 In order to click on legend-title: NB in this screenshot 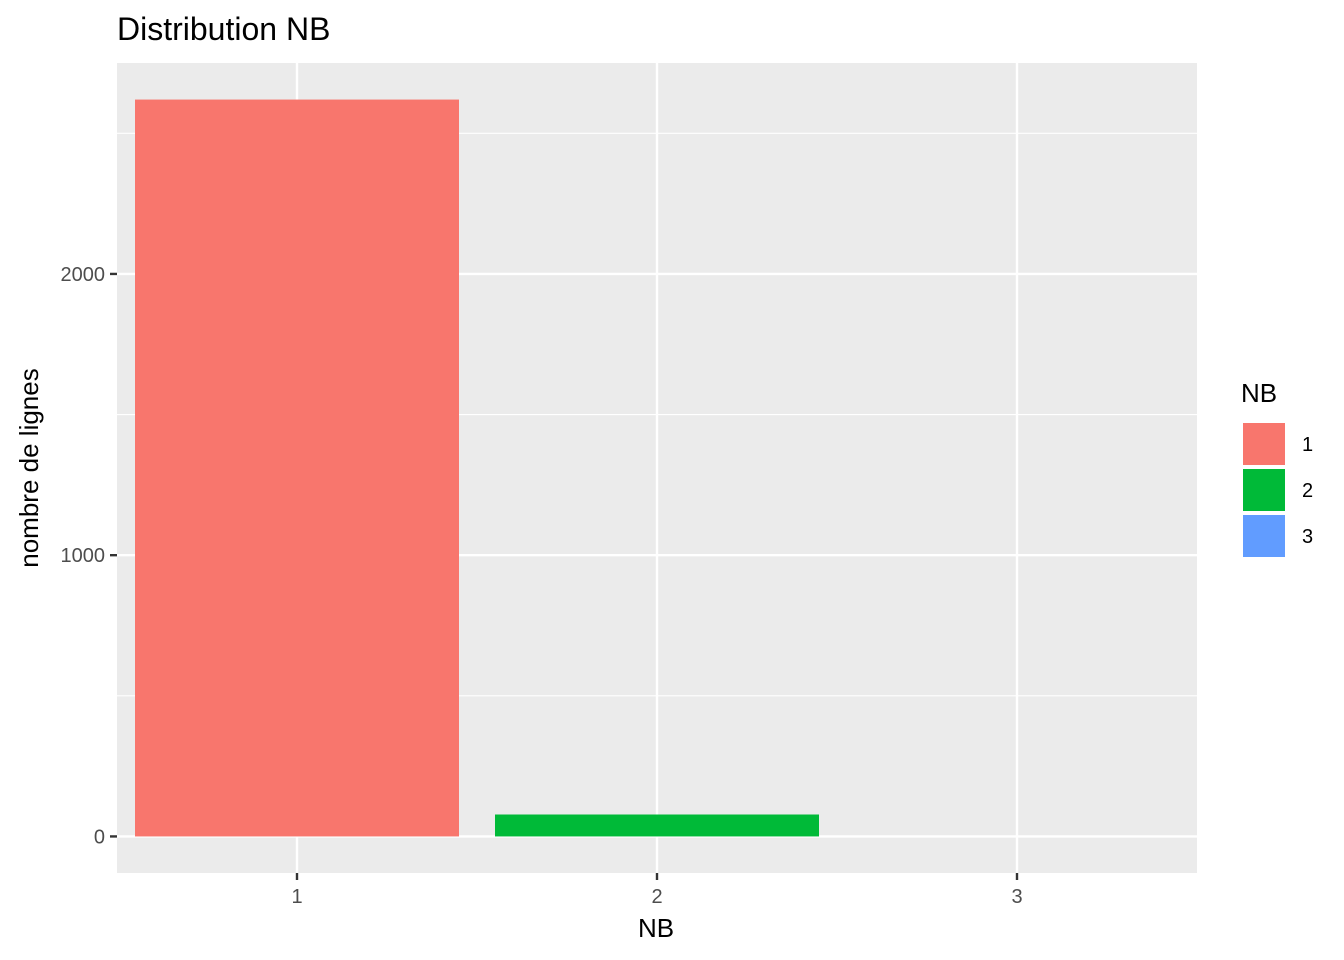, I will do `click(1259, 393)`.